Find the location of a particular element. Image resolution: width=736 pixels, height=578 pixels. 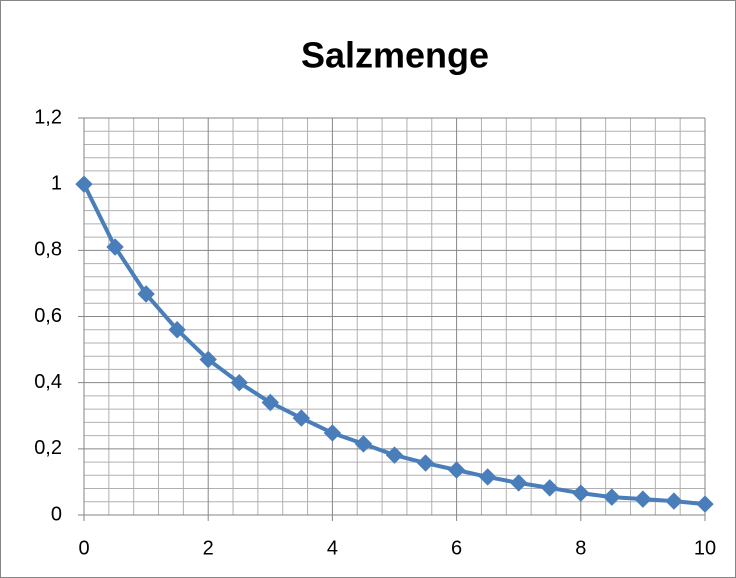

y-tick-label: 0,4 is located at coordinates (48, 382).